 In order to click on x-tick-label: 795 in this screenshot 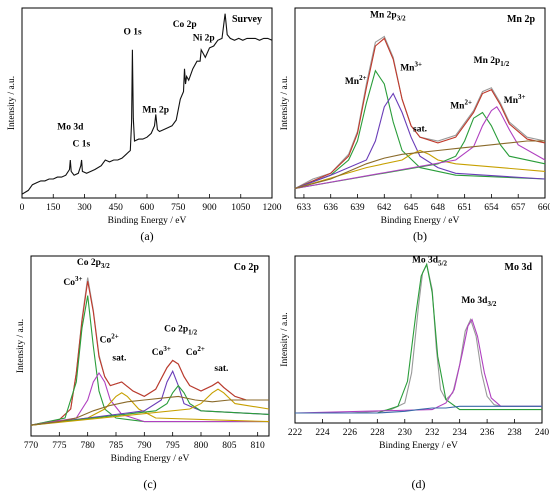, I will do `click(173, 446)`.